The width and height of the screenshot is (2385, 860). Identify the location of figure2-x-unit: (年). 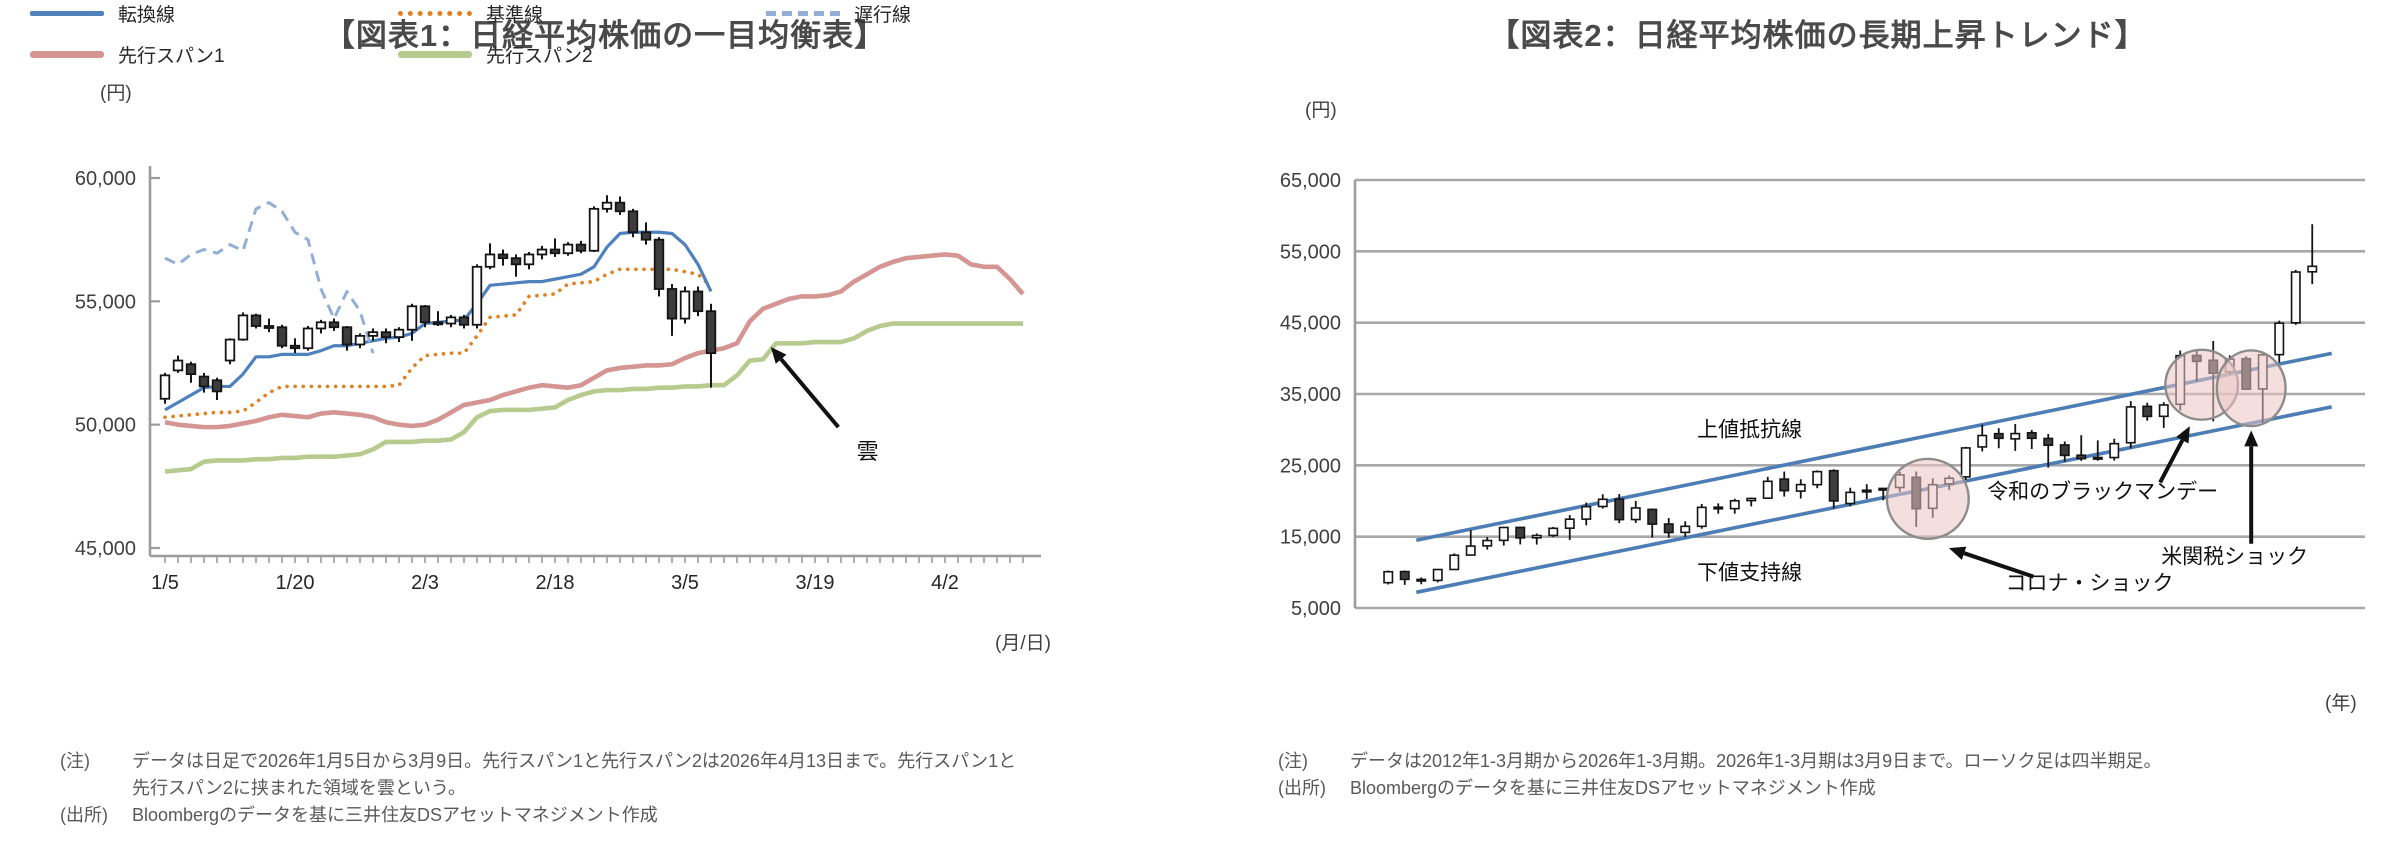
(2341, 703).